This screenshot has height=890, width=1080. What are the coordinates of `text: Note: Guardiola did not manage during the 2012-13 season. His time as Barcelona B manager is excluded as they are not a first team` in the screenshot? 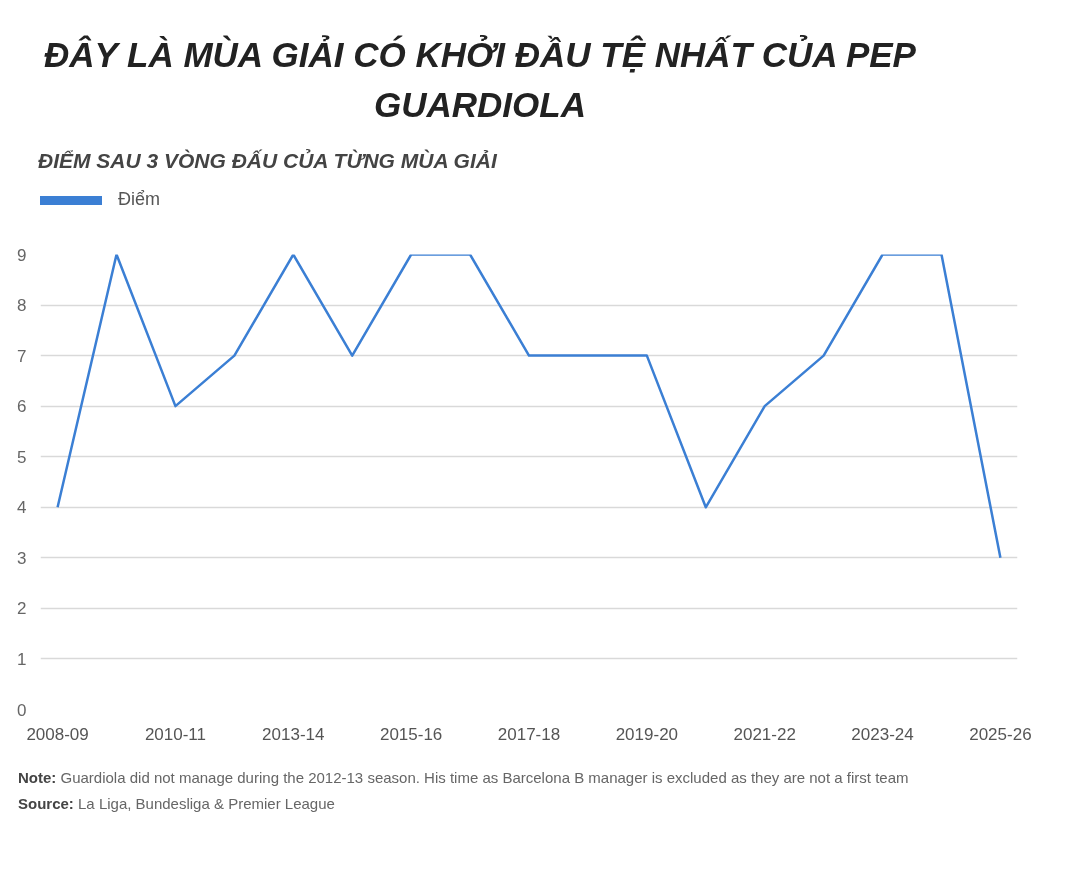 It's located at (464, 778).